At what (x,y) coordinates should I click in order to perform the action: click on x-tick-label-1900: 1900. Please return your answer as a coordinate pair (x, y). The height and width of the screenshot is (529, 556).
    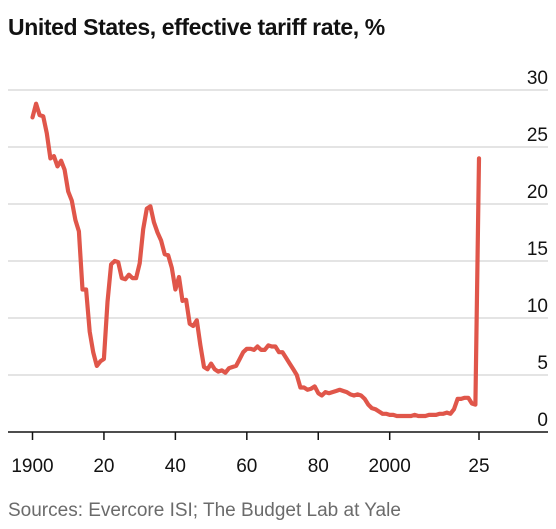
    Looking at the image, I should click on (32, 466).